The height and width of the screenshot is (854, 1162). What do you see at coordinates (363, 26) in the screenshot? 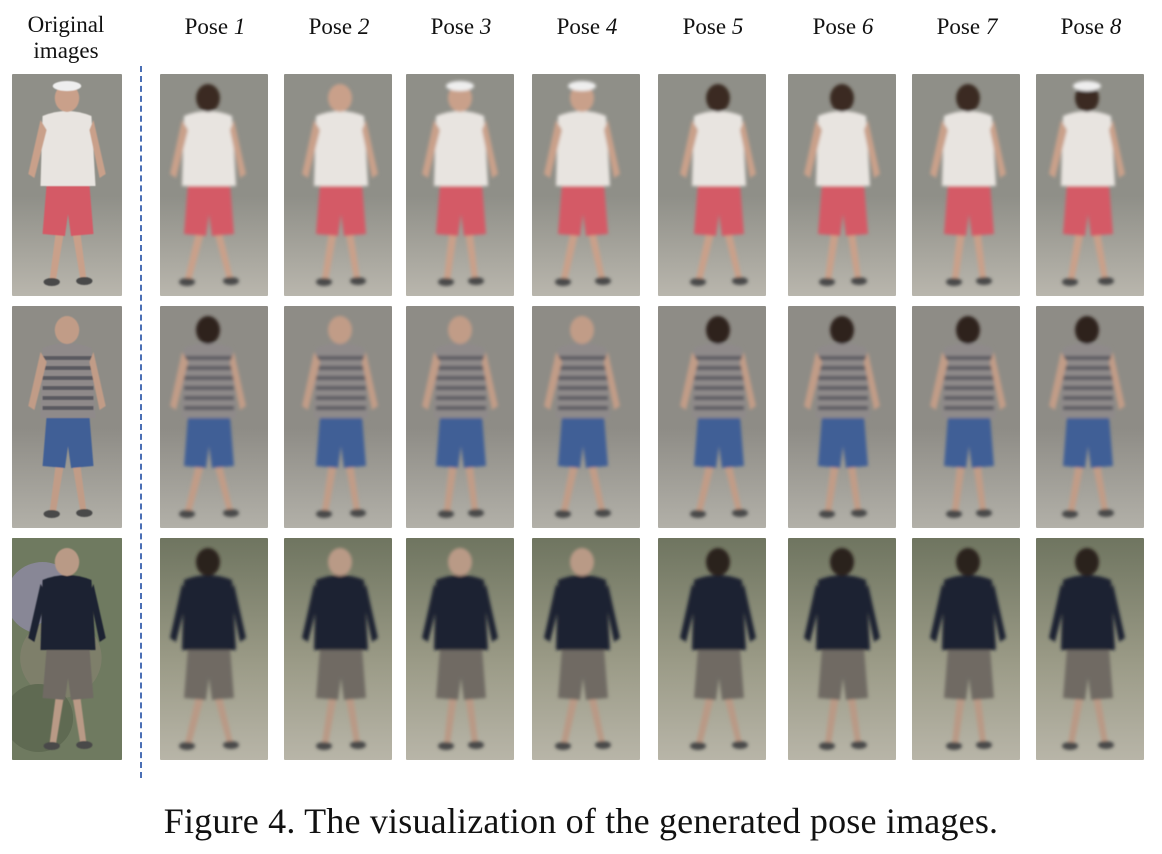
I see `pose-number: 2` at bounding box center [363, 26].